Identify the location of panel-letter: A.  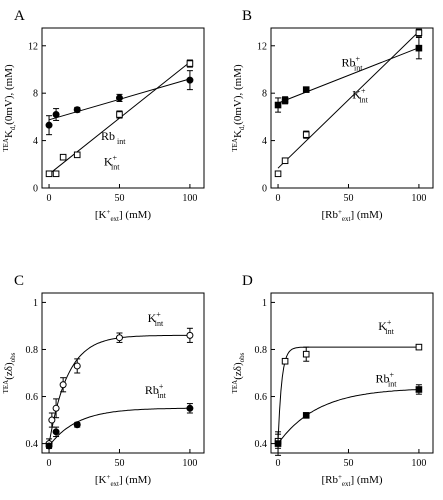
(19, 16).